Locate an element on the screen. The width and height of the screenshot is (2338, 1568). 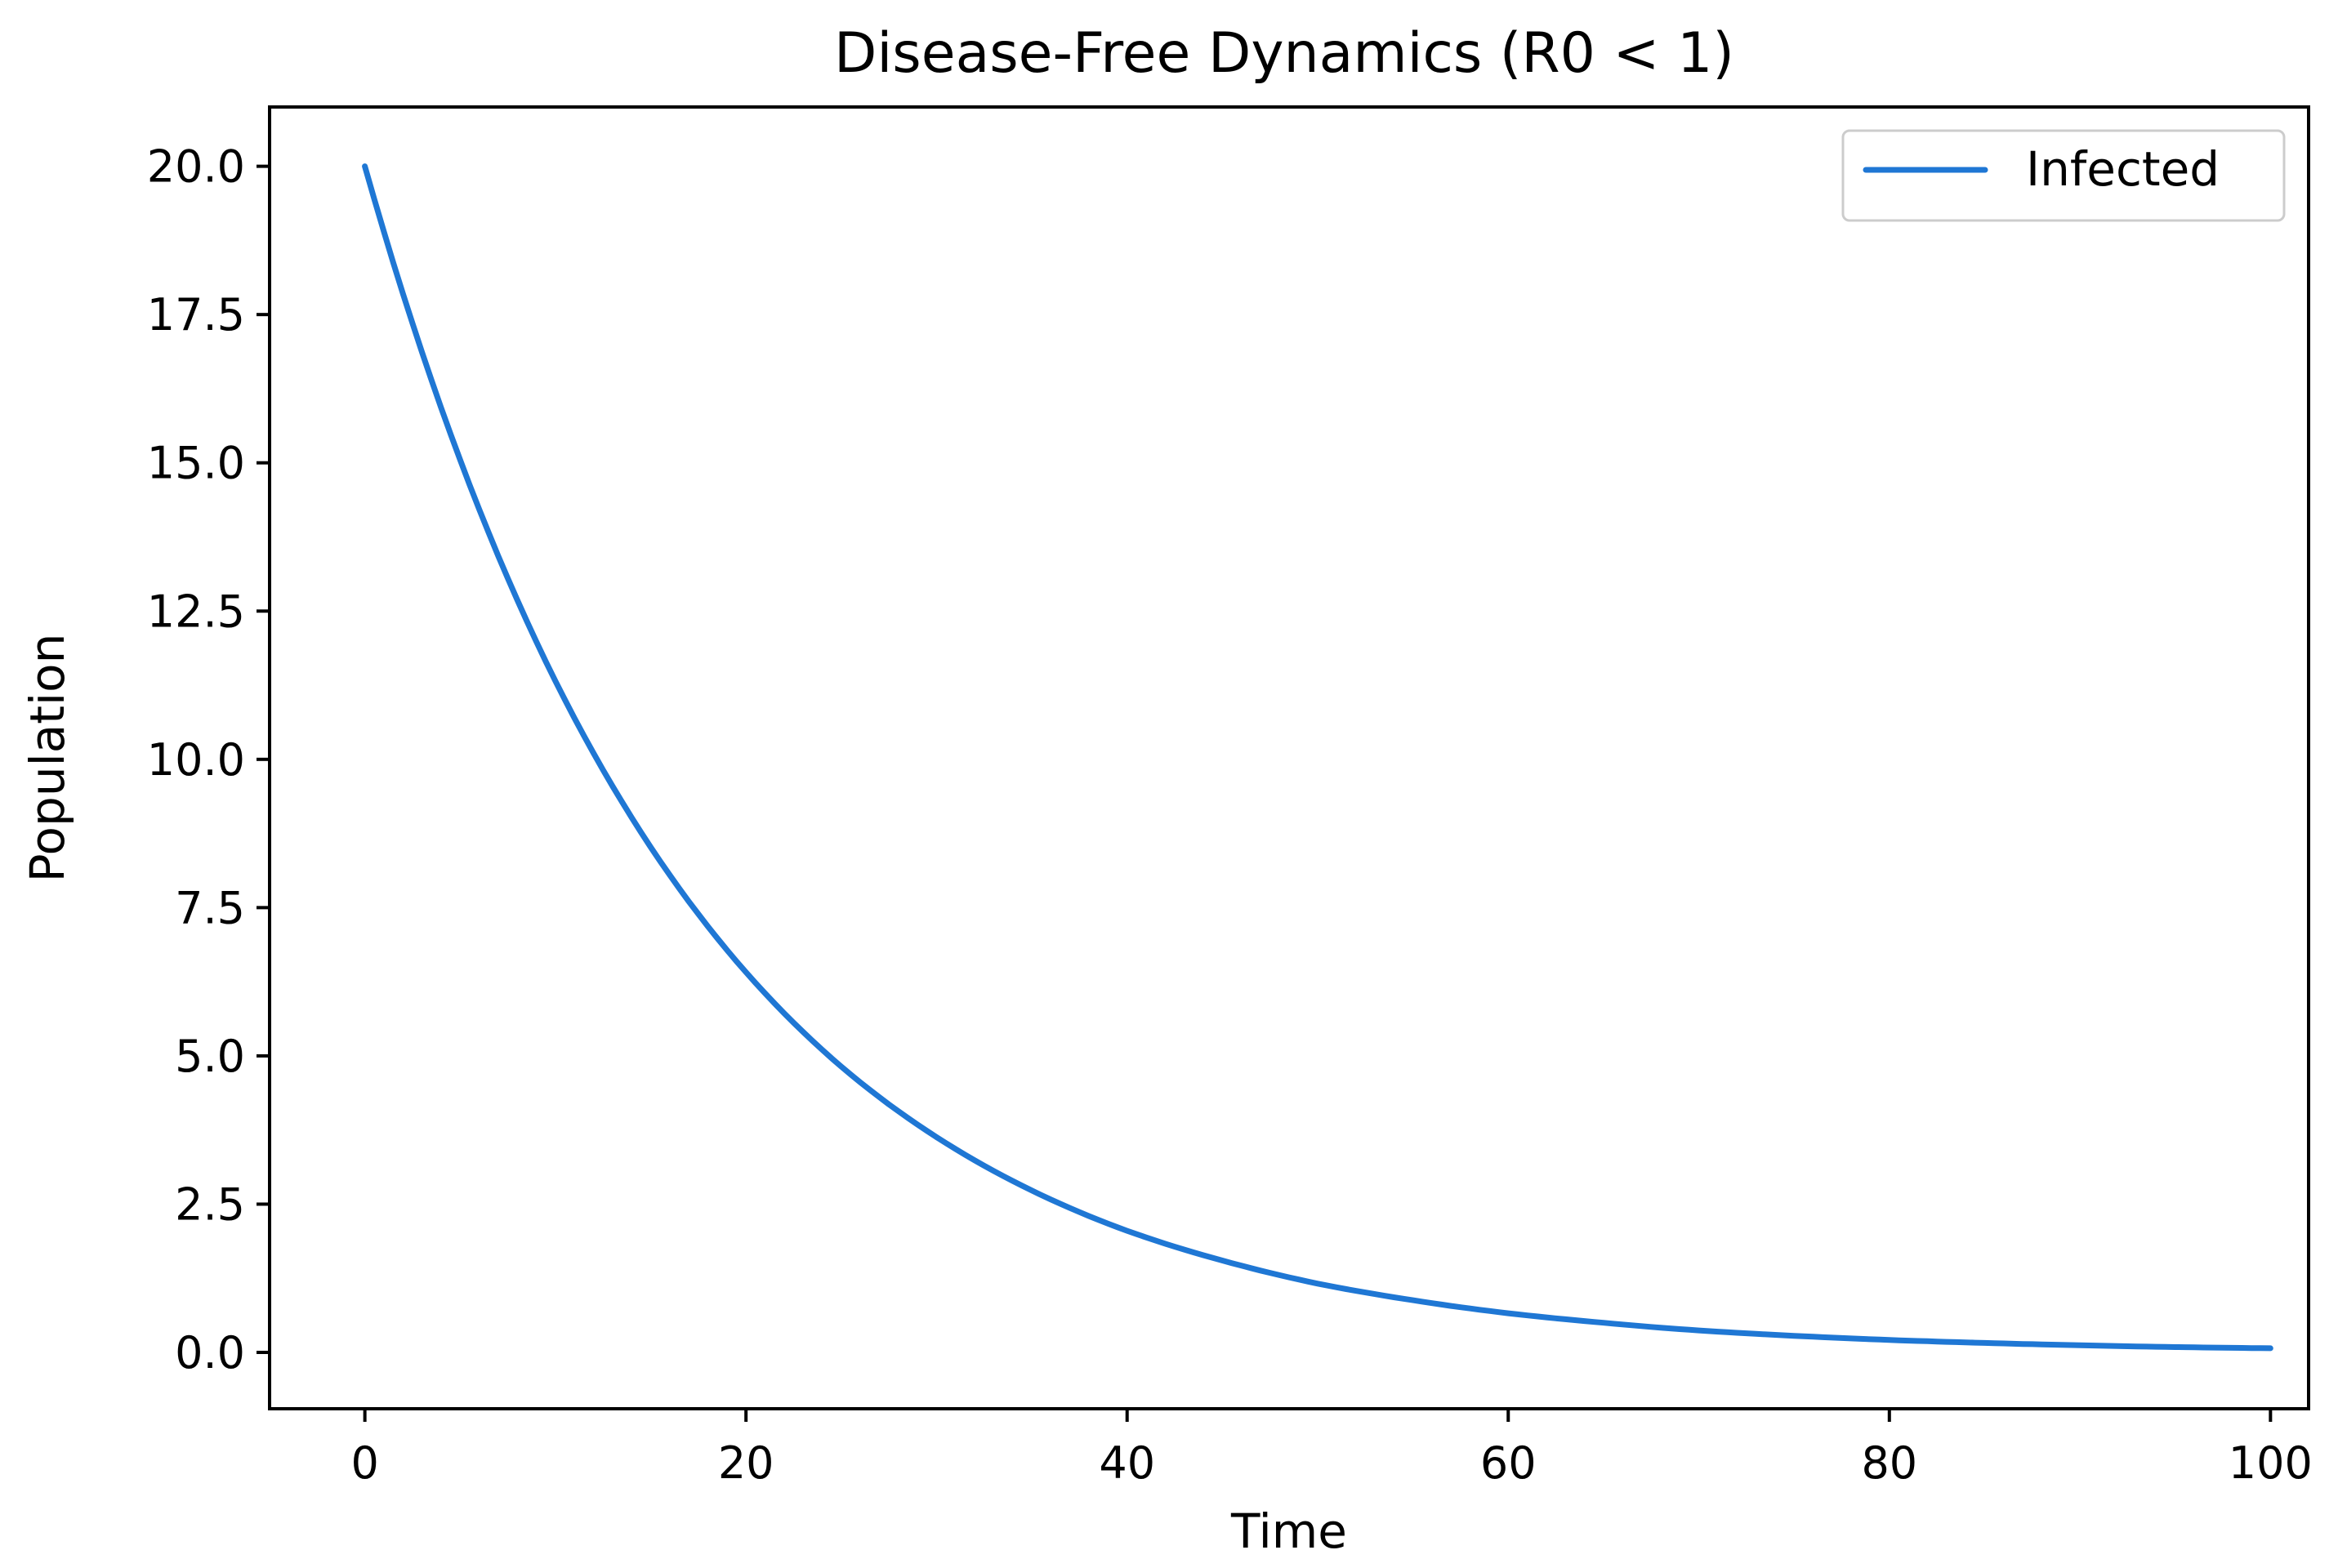
y-axis: 0.0 2.5 5.0 7.5 10.0 12.5 15.0 17.5 20.0 is located at coordinates (208, 760).